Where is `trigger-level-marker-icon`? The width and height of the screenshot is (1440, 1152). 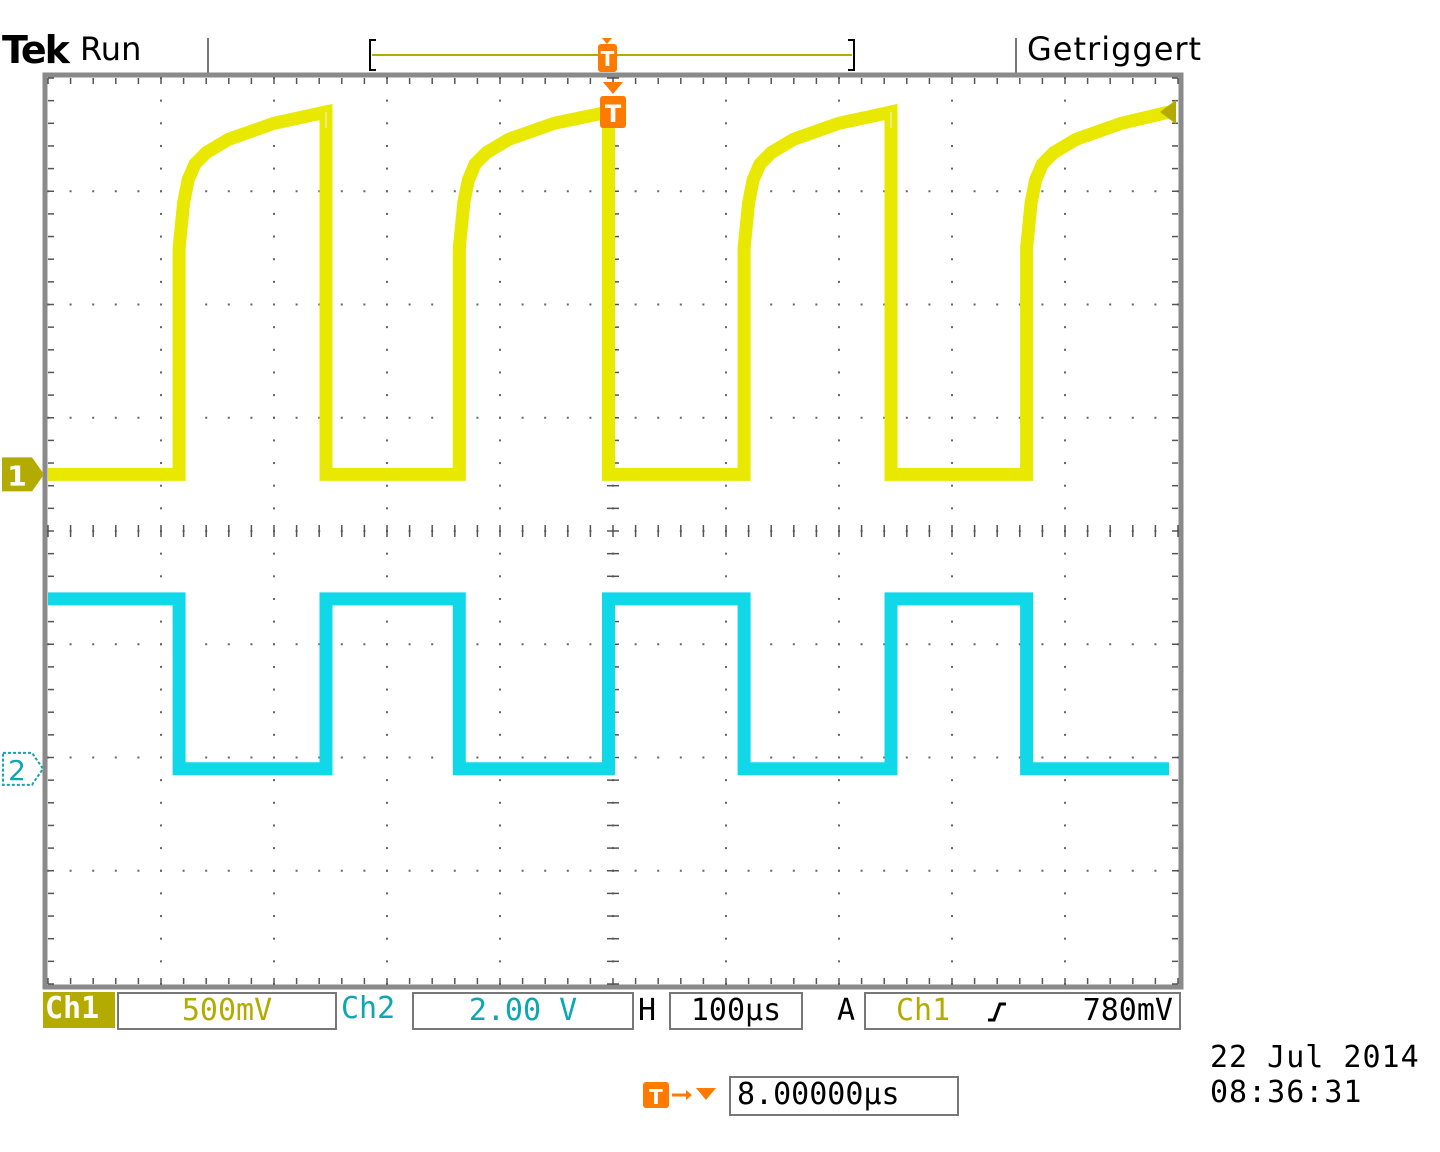 trigger-level-marker-icon is located at coordinates (1168, 111).